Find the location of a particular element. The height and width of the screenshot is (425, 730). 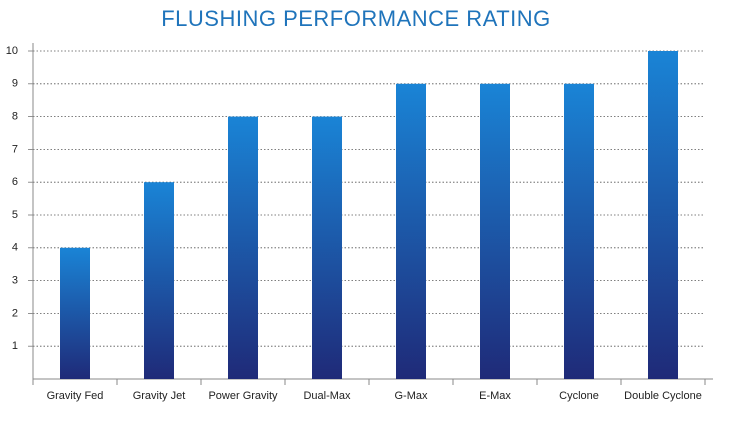

x-tick-label: Gravity Jet is located at coordinates (159, 396).